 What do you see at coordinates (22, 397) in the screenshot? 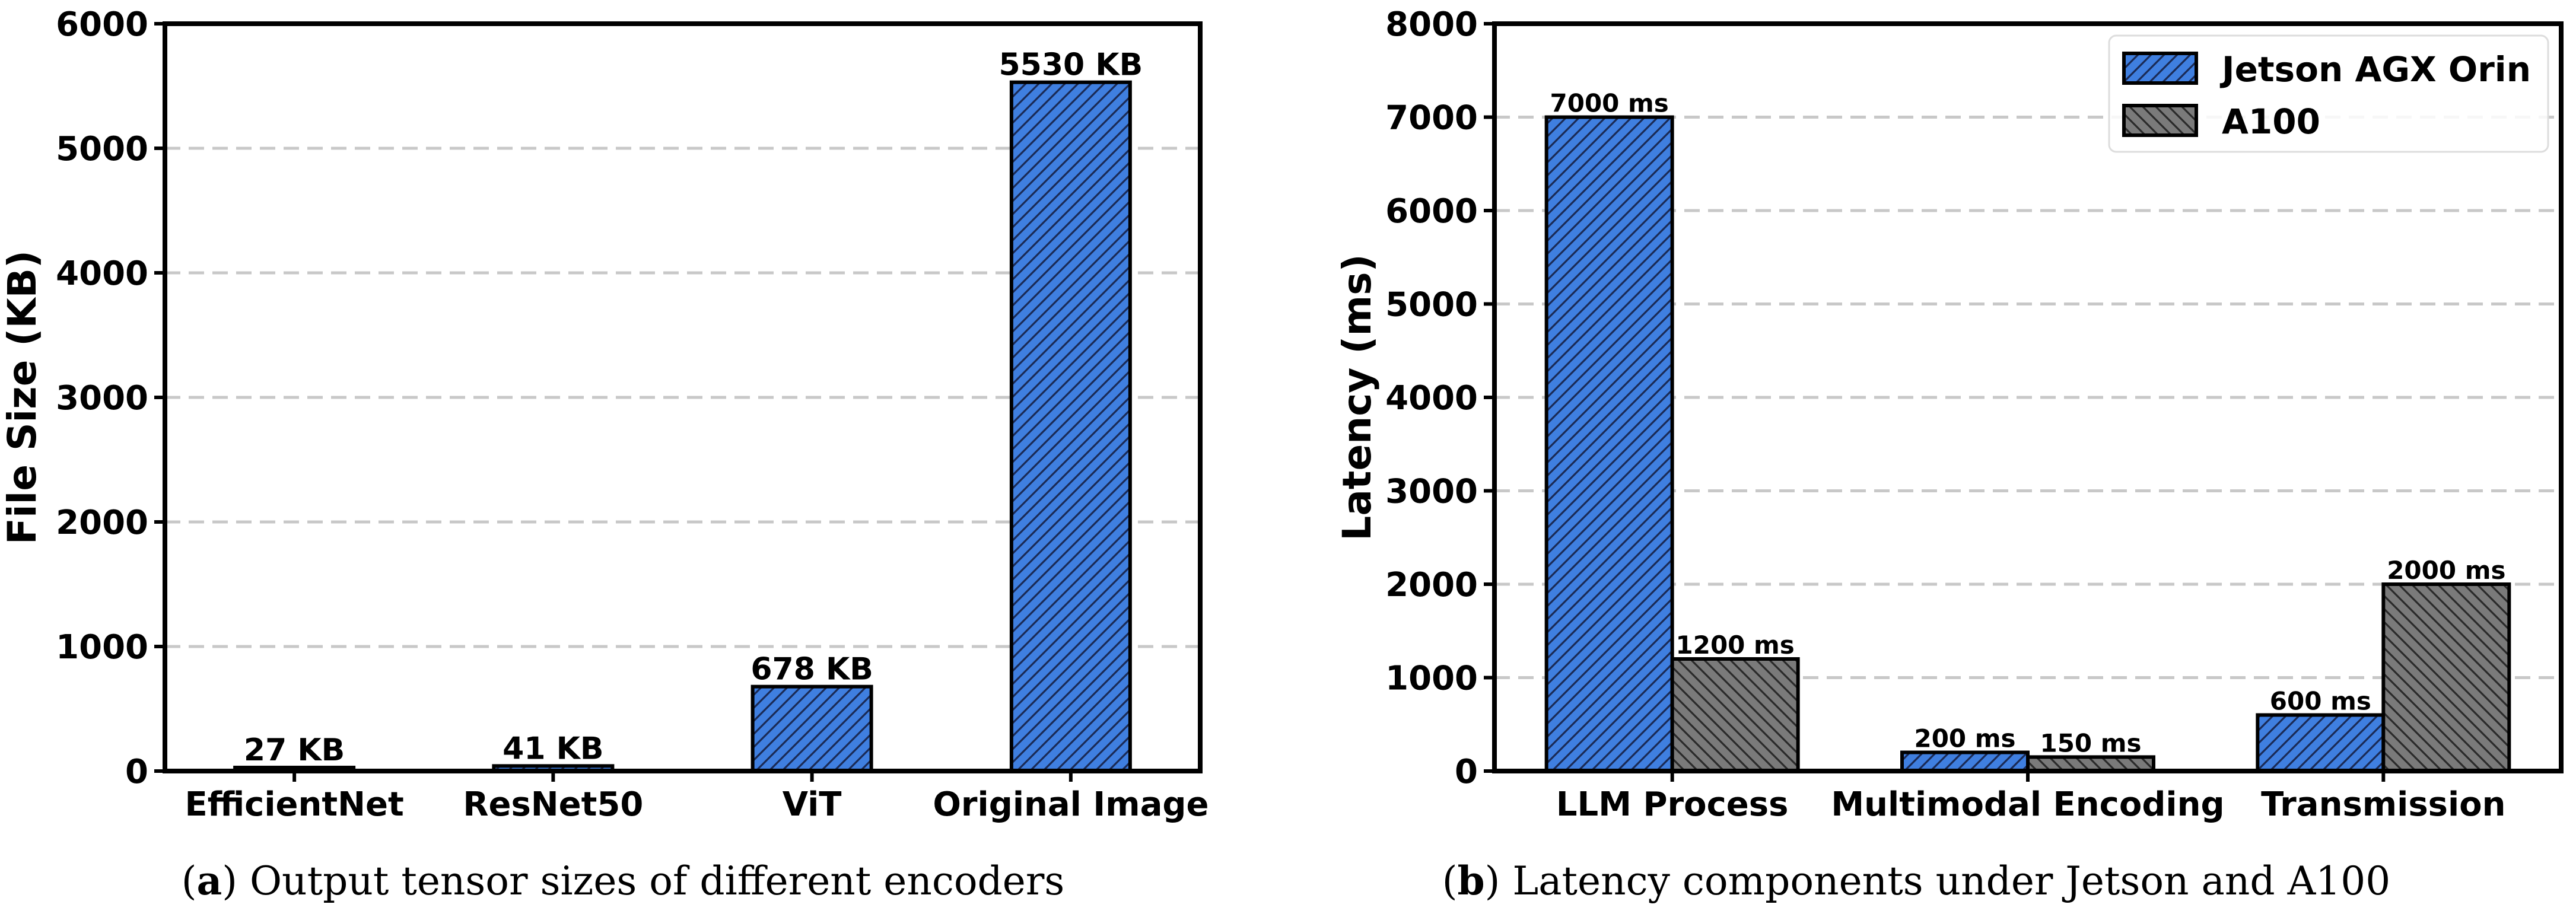
I see `y-axis-label: File Size (KB)` at bounding box center [22, 397].